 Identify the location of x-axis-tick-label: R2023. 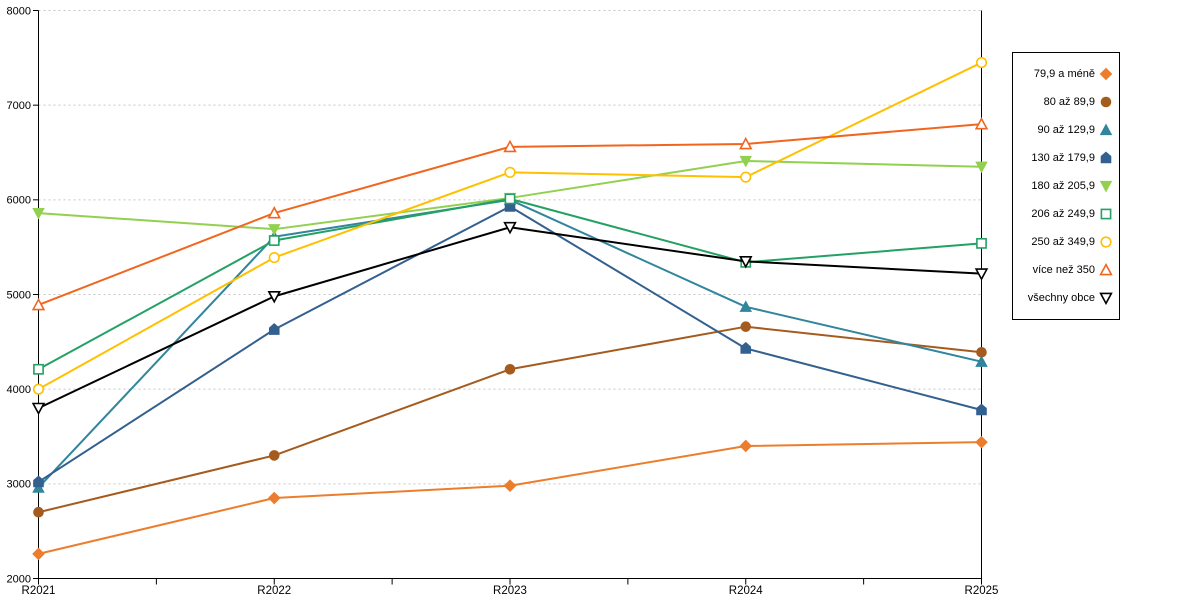
(510, 591).